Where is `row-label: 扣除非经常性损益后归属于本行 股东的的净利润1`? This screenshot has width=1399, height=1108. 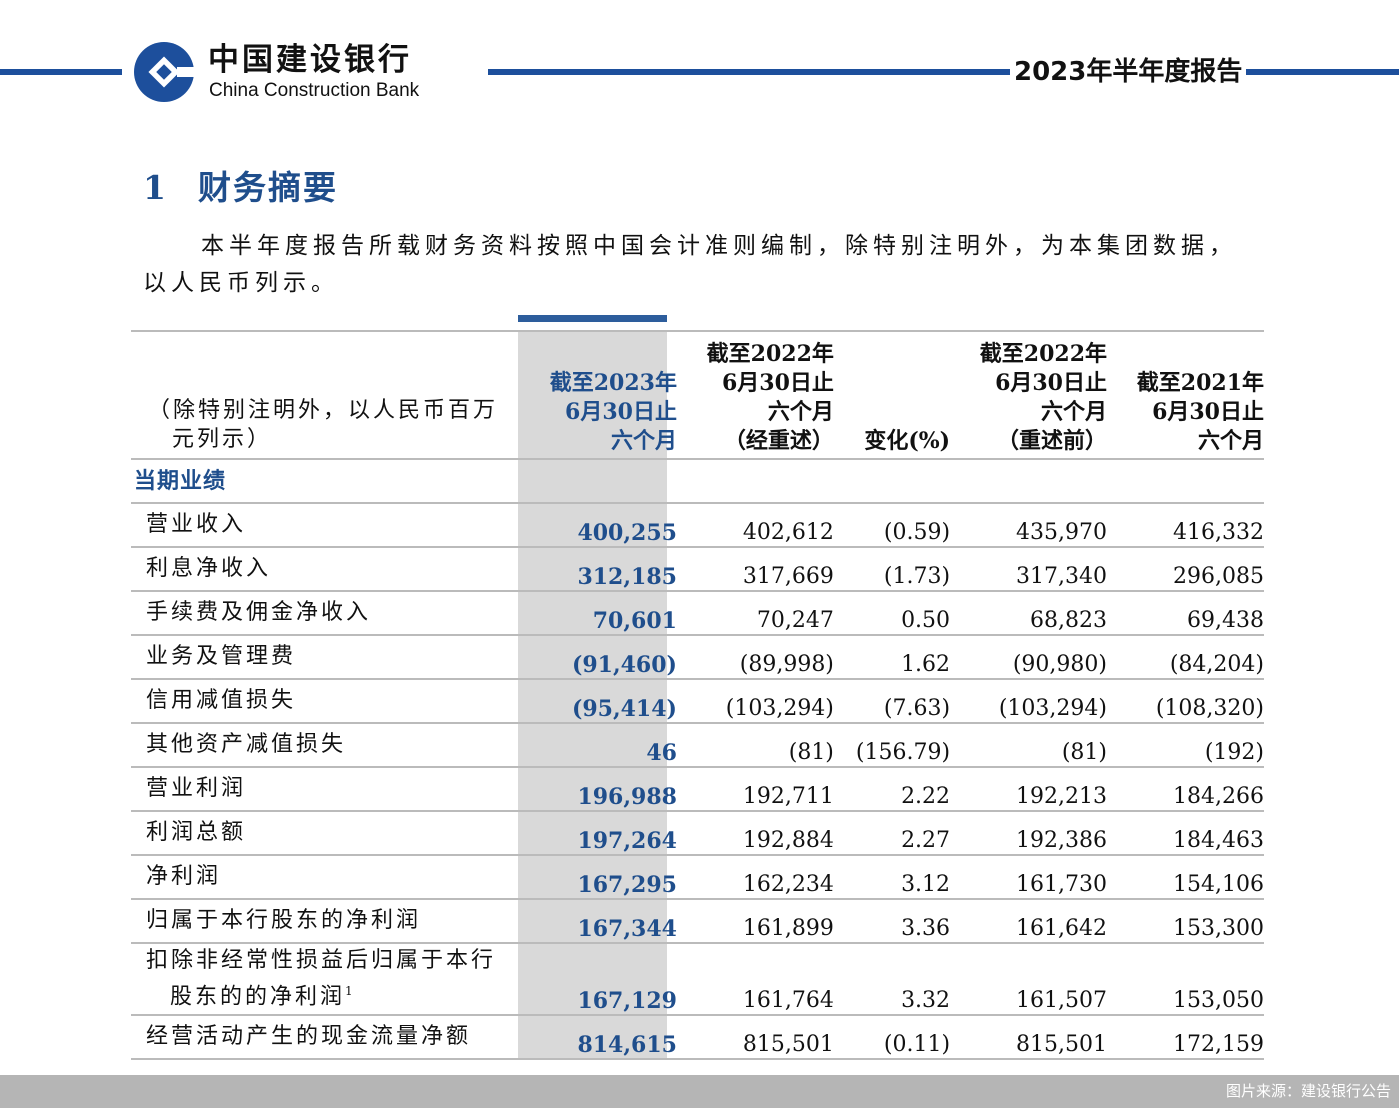
row-label: 扣除非经常性损益后归属于本行 股东的的净利润1 is located at coordinates (325, 979).